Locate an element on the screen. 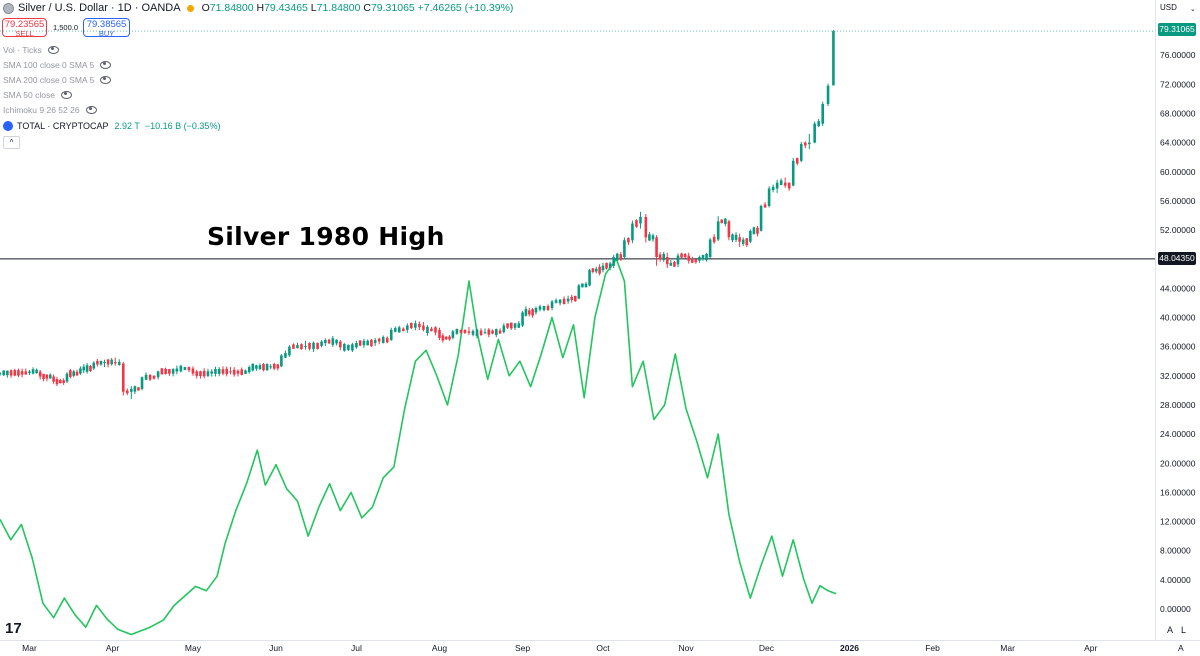  time-tick-label: Mar is located at coordinates (29, 648).